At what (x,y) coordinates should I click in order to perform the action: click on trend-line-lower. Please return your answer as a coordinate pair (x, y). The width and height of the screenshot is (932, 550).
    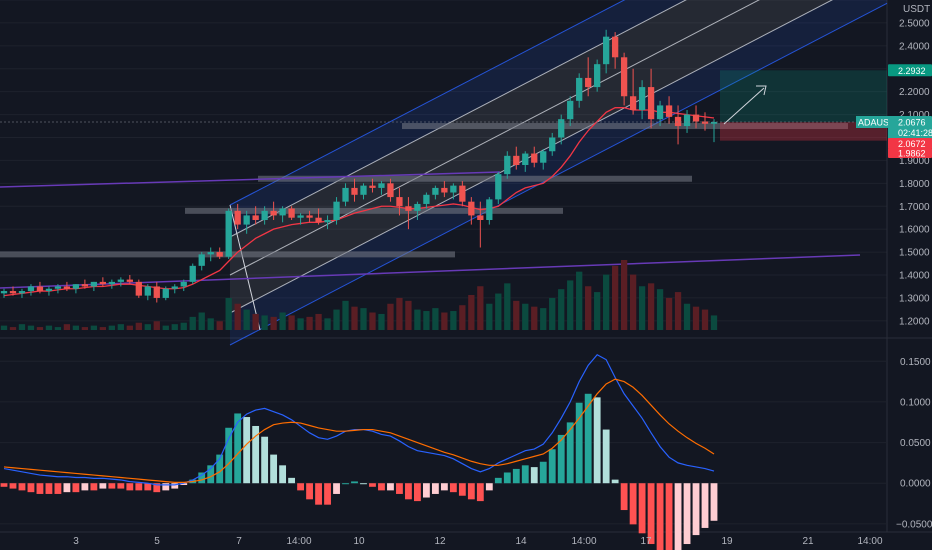
    Looking at the image, I should click on (430, 271).